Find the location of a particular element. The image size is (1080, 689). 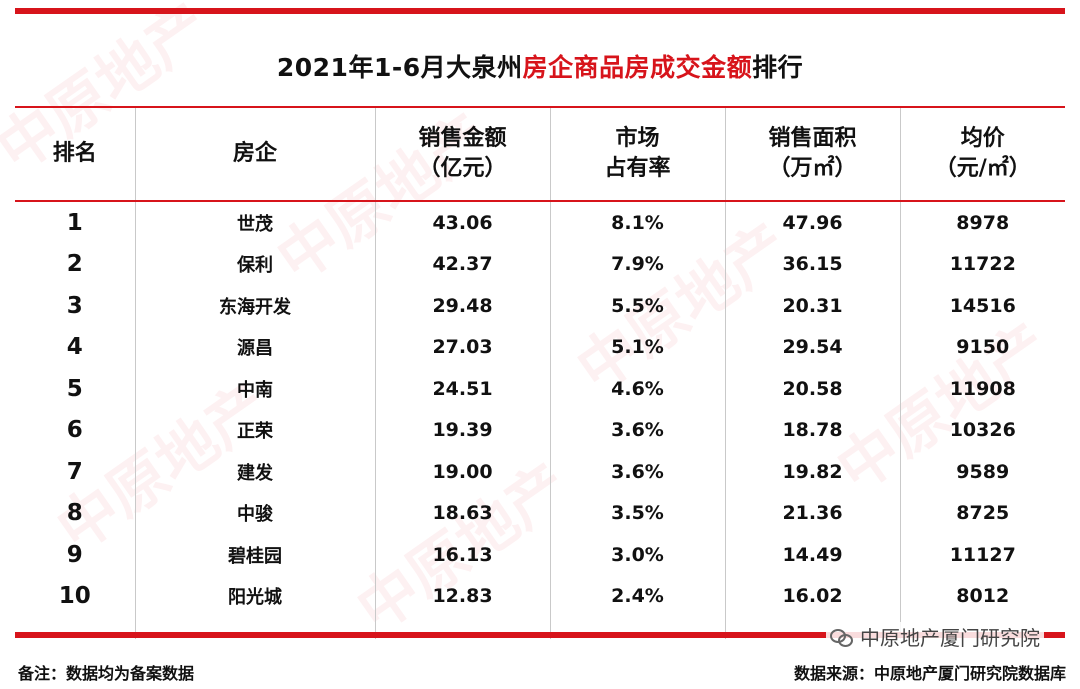

table-row: 8 中骏 18.63 3.5% 21.36 8725 is located at coordinates (540, 513).